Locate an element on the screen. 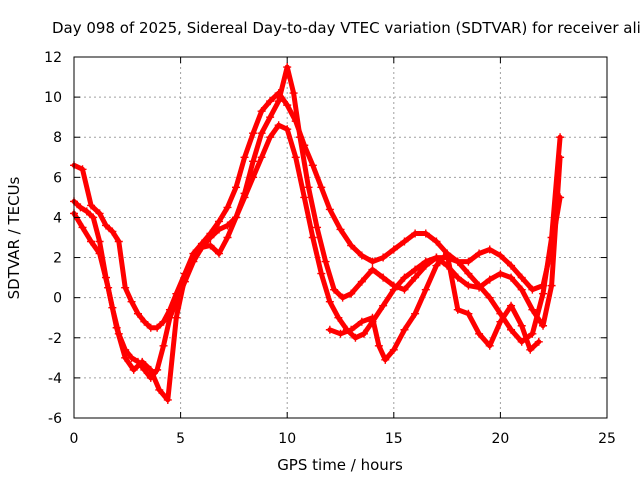 This screenshot has height=480, width=640. y-tick-label: 8 is located at coordinates (57, 138).